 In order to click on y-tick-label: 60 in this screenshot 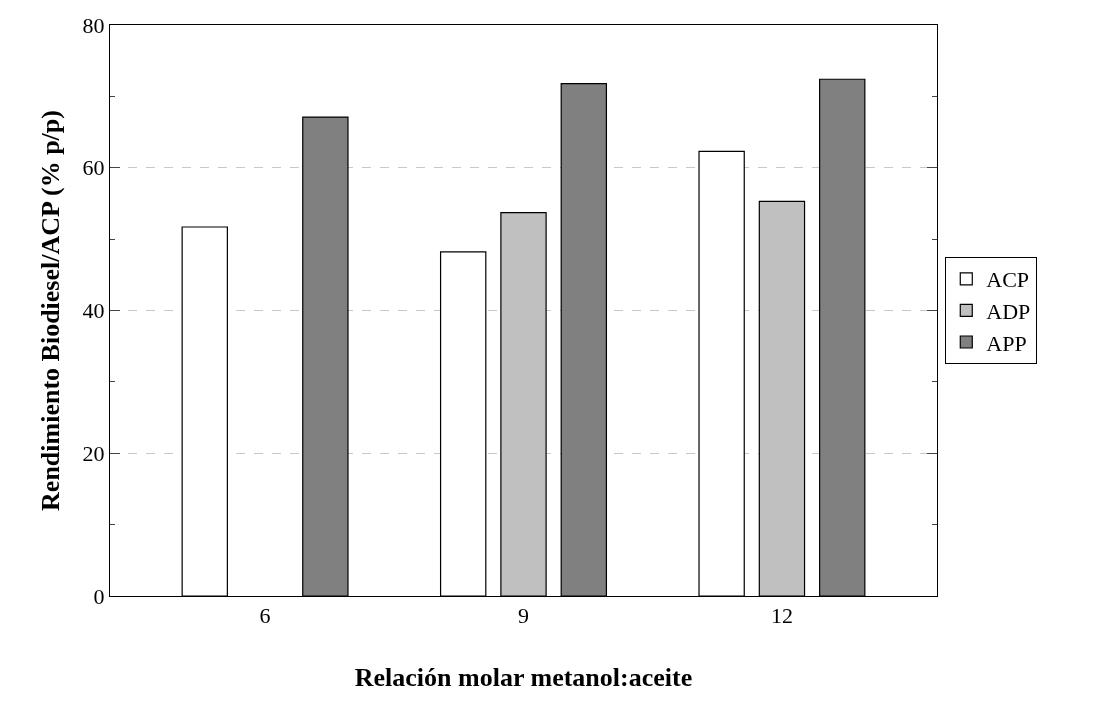, I will do `click(93, 168)`.